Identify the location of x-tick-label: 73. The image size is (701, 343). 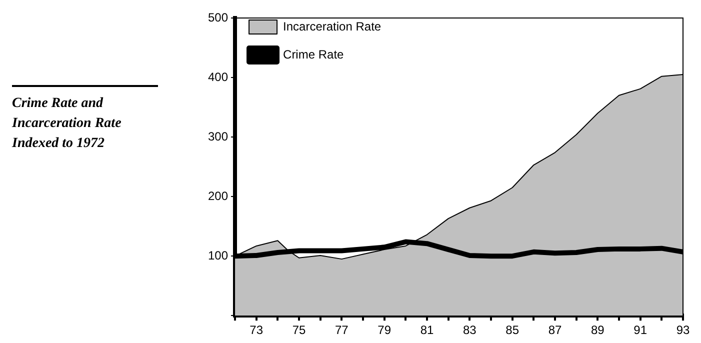
(257, 330).